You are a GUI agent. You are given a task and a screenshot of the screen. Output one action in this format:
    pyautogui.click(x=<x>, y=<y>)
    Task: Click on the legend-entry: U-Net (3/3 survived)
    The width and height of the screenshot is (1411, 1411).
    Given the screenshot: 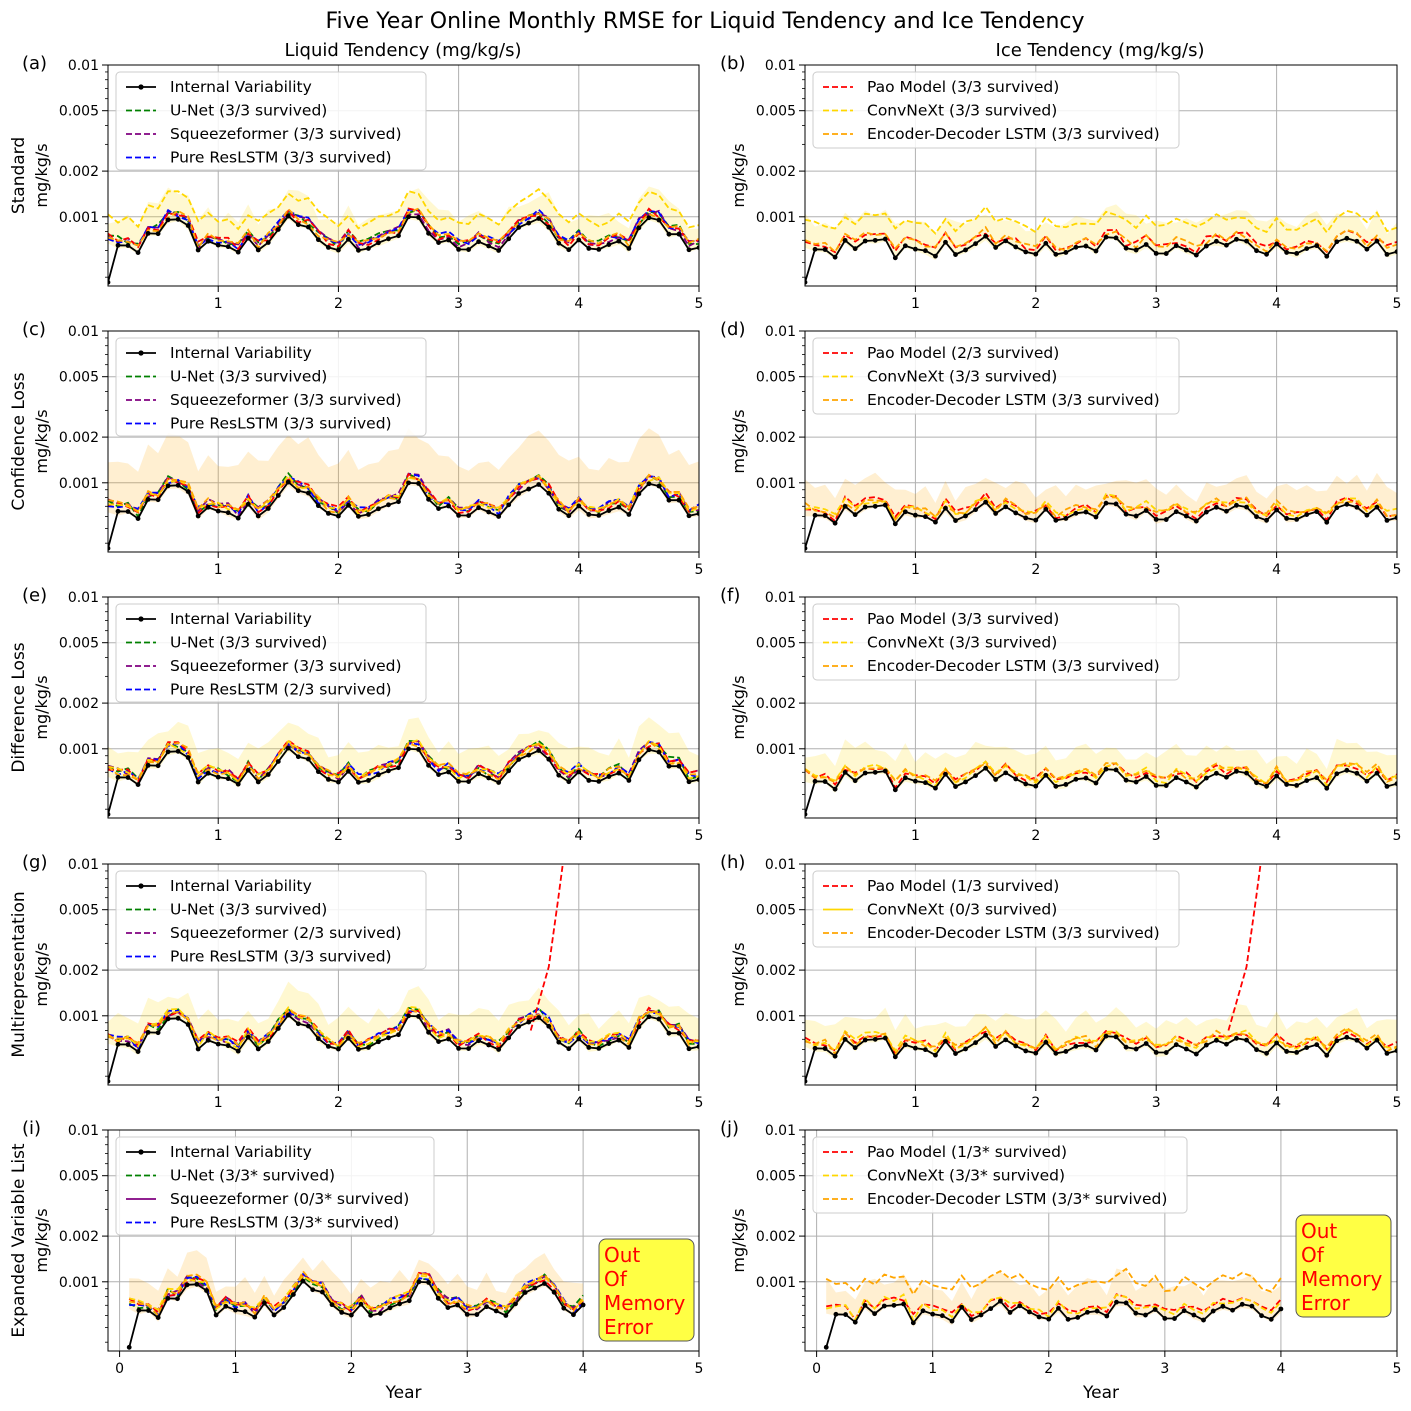 What is the action you would take?
    pyautogui.click(x=248, y=377)
    